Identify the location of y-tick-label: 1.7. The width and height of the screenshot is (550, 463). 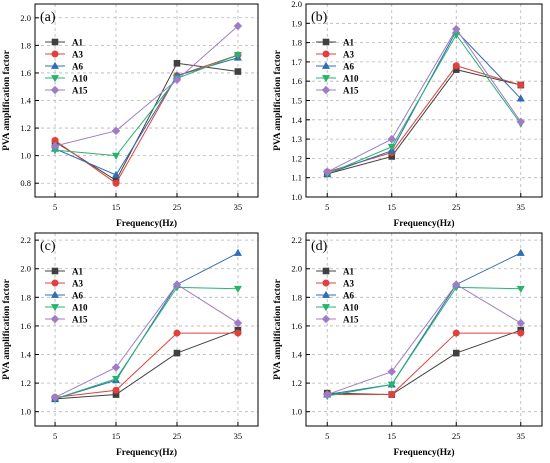
(296, 62).